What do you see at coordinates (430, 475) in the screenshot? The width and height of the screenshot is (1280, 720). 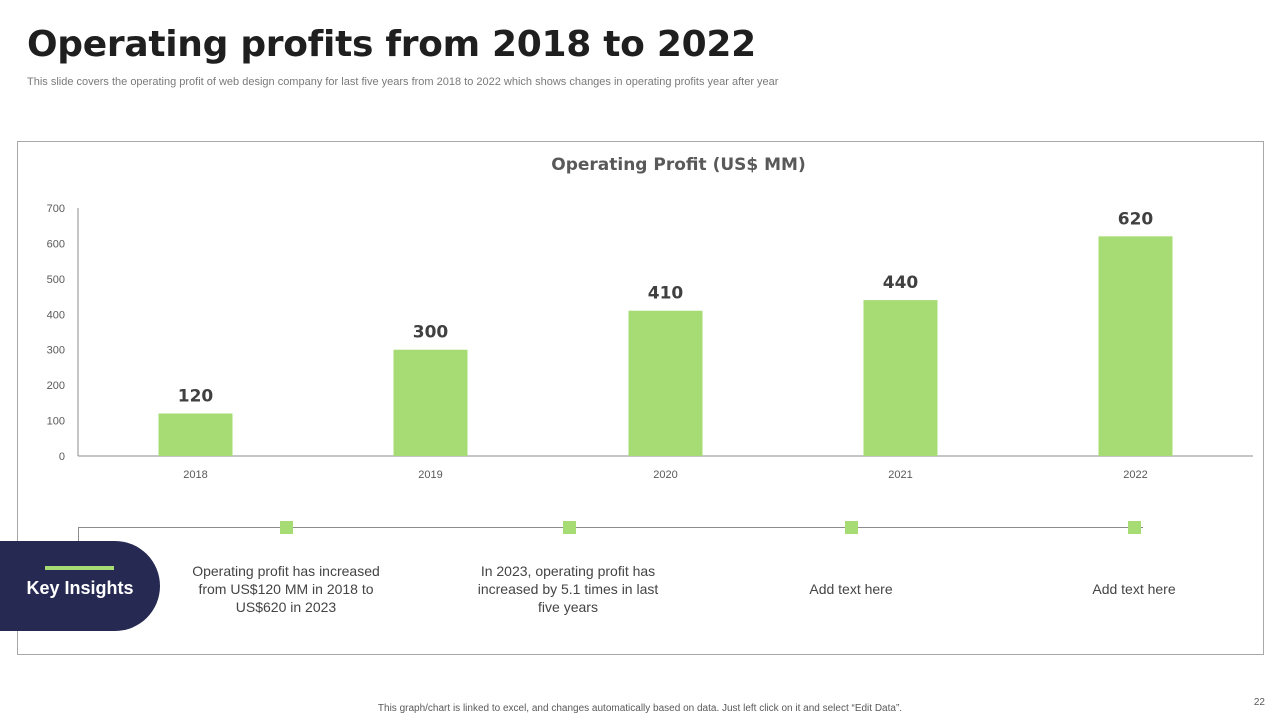 I see `x-tick-label-2019: 2019` at bounding box center [430, 475].